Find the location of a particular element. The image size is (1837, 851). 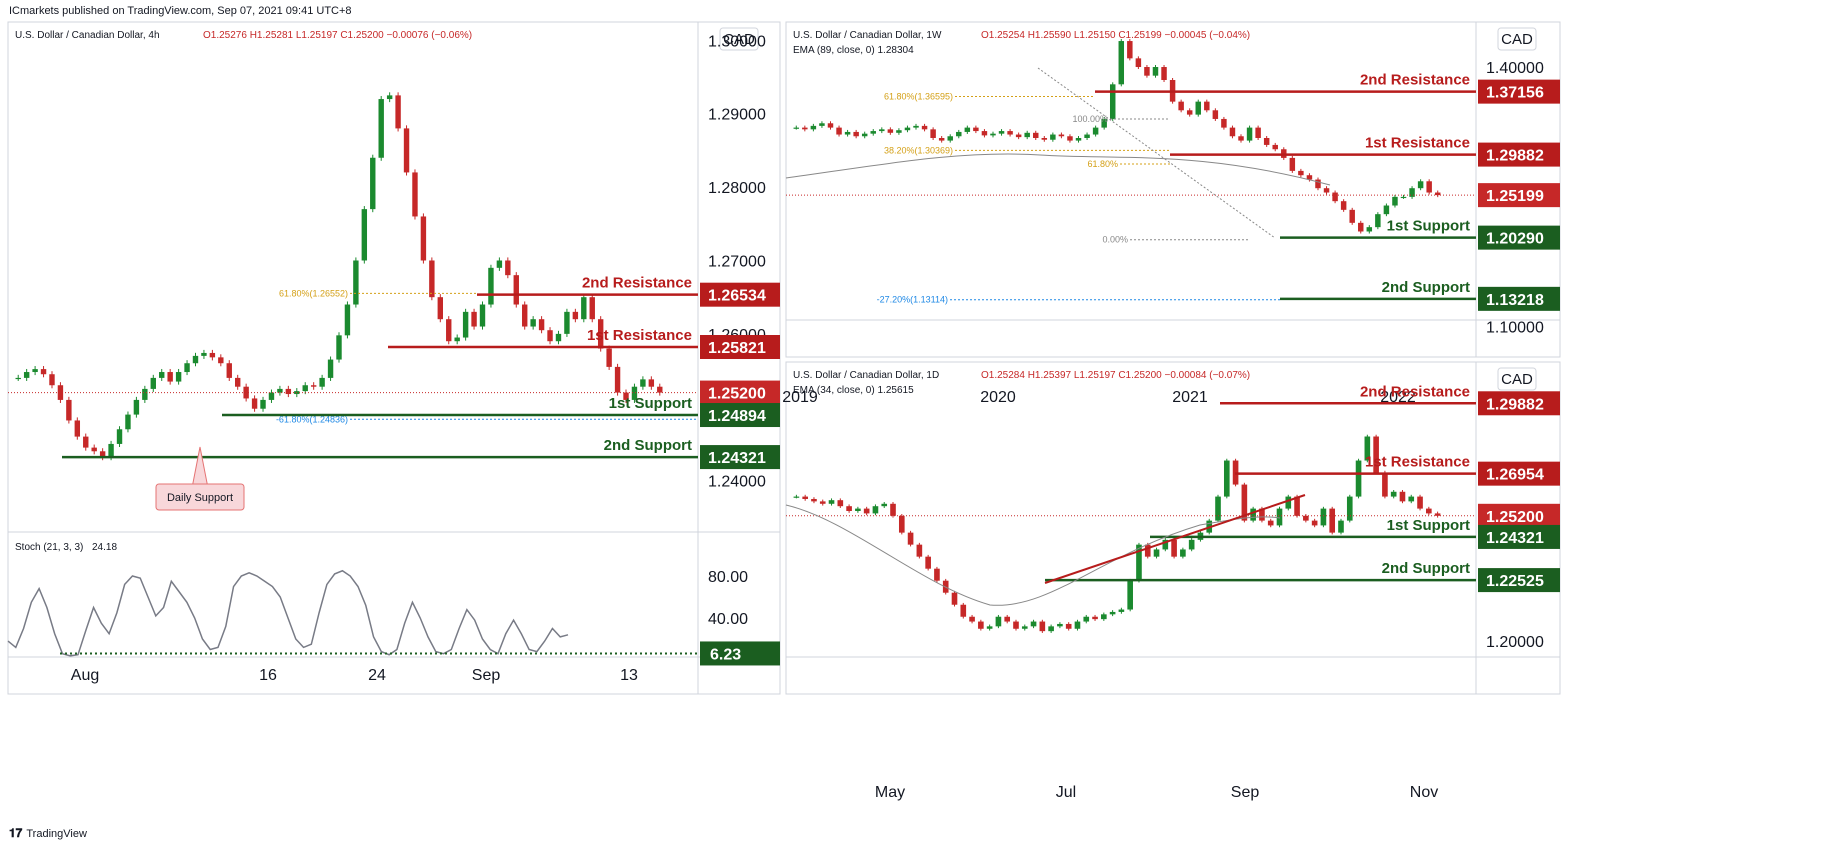

callout-text: Daily Support is located at coordinates (200, 498).